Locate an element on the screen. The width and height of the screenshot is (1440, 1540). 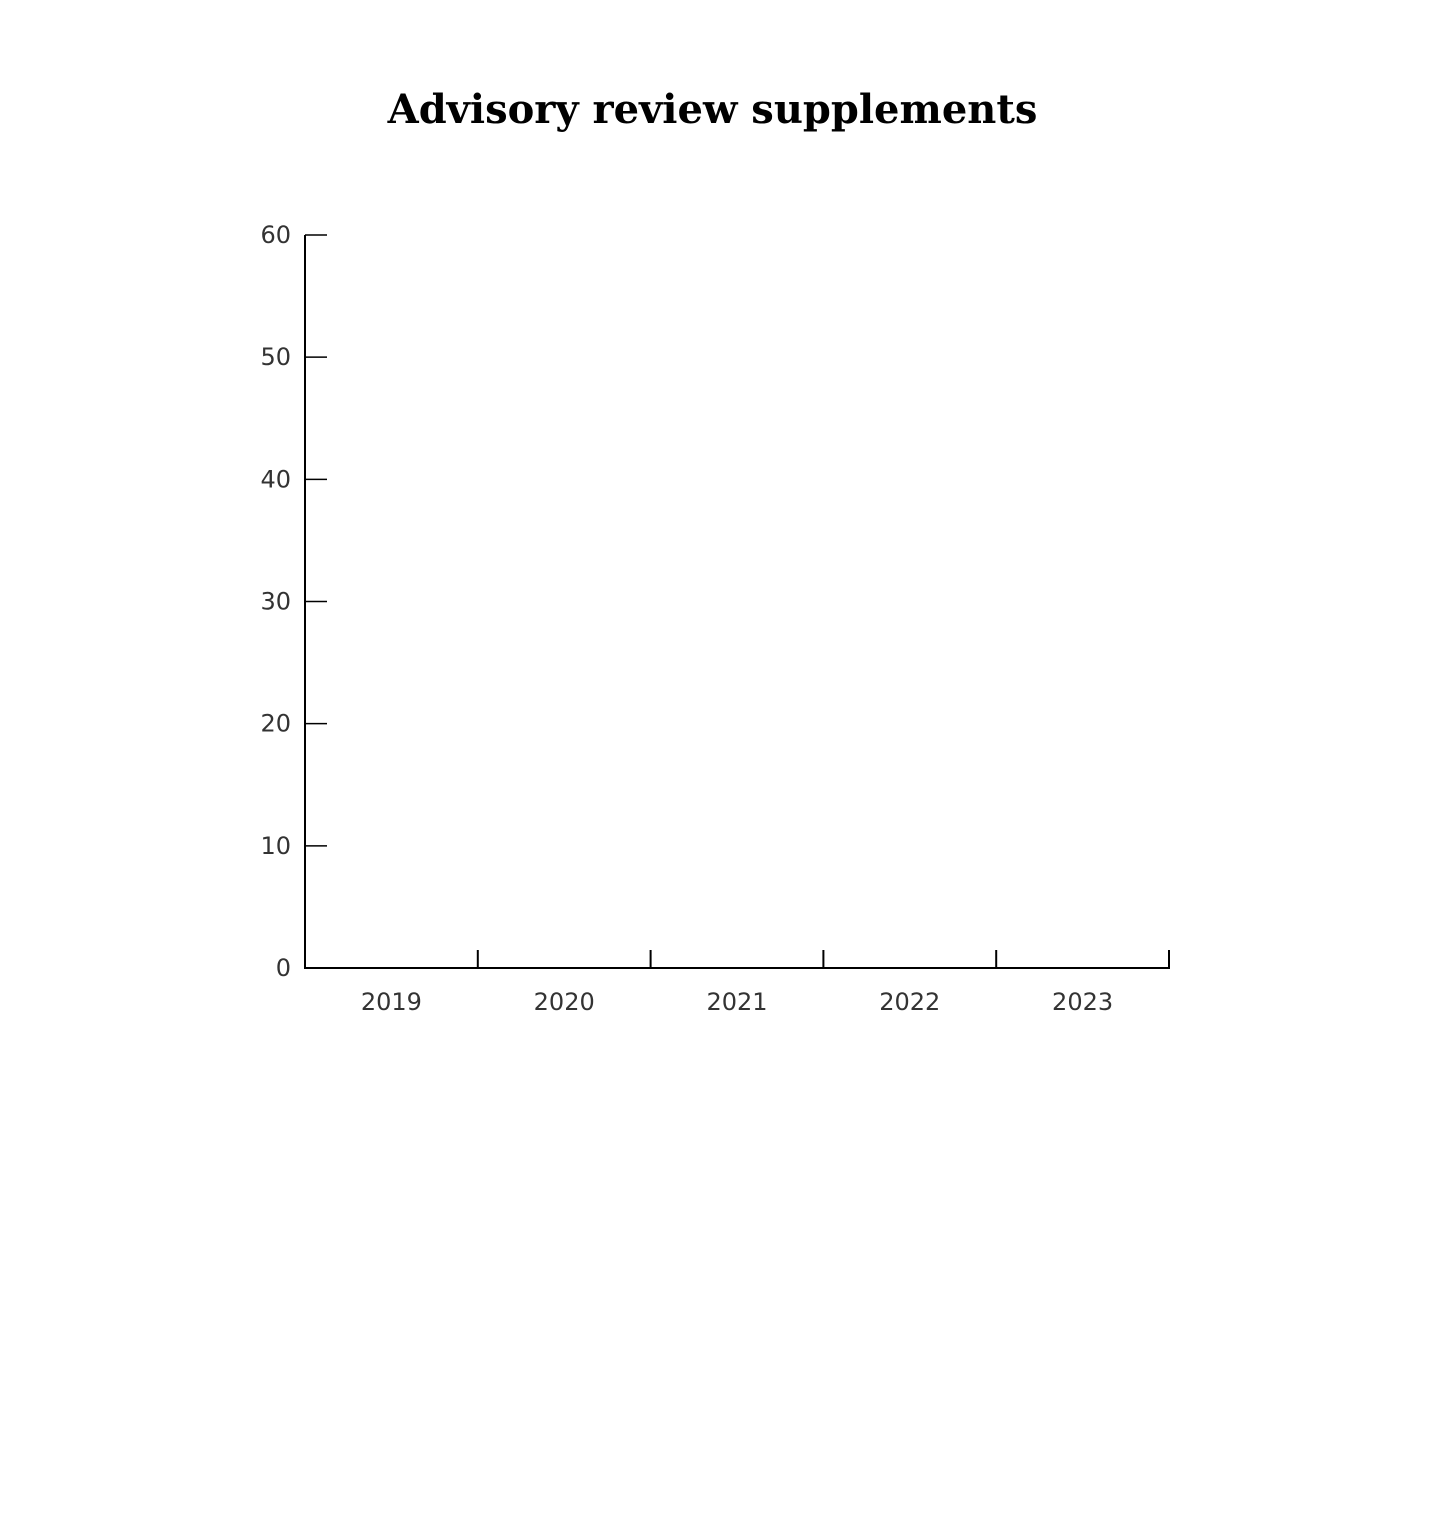
y-tick-label: 0 is located at coordinates (283, 968).